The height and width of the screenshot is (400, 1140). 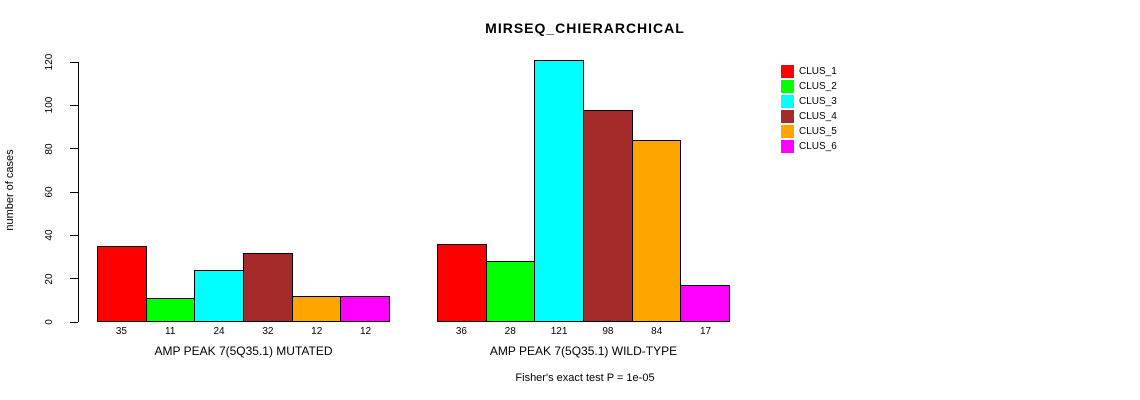 I want to click on y-tick-label: 20, so click(x=49, y=279).